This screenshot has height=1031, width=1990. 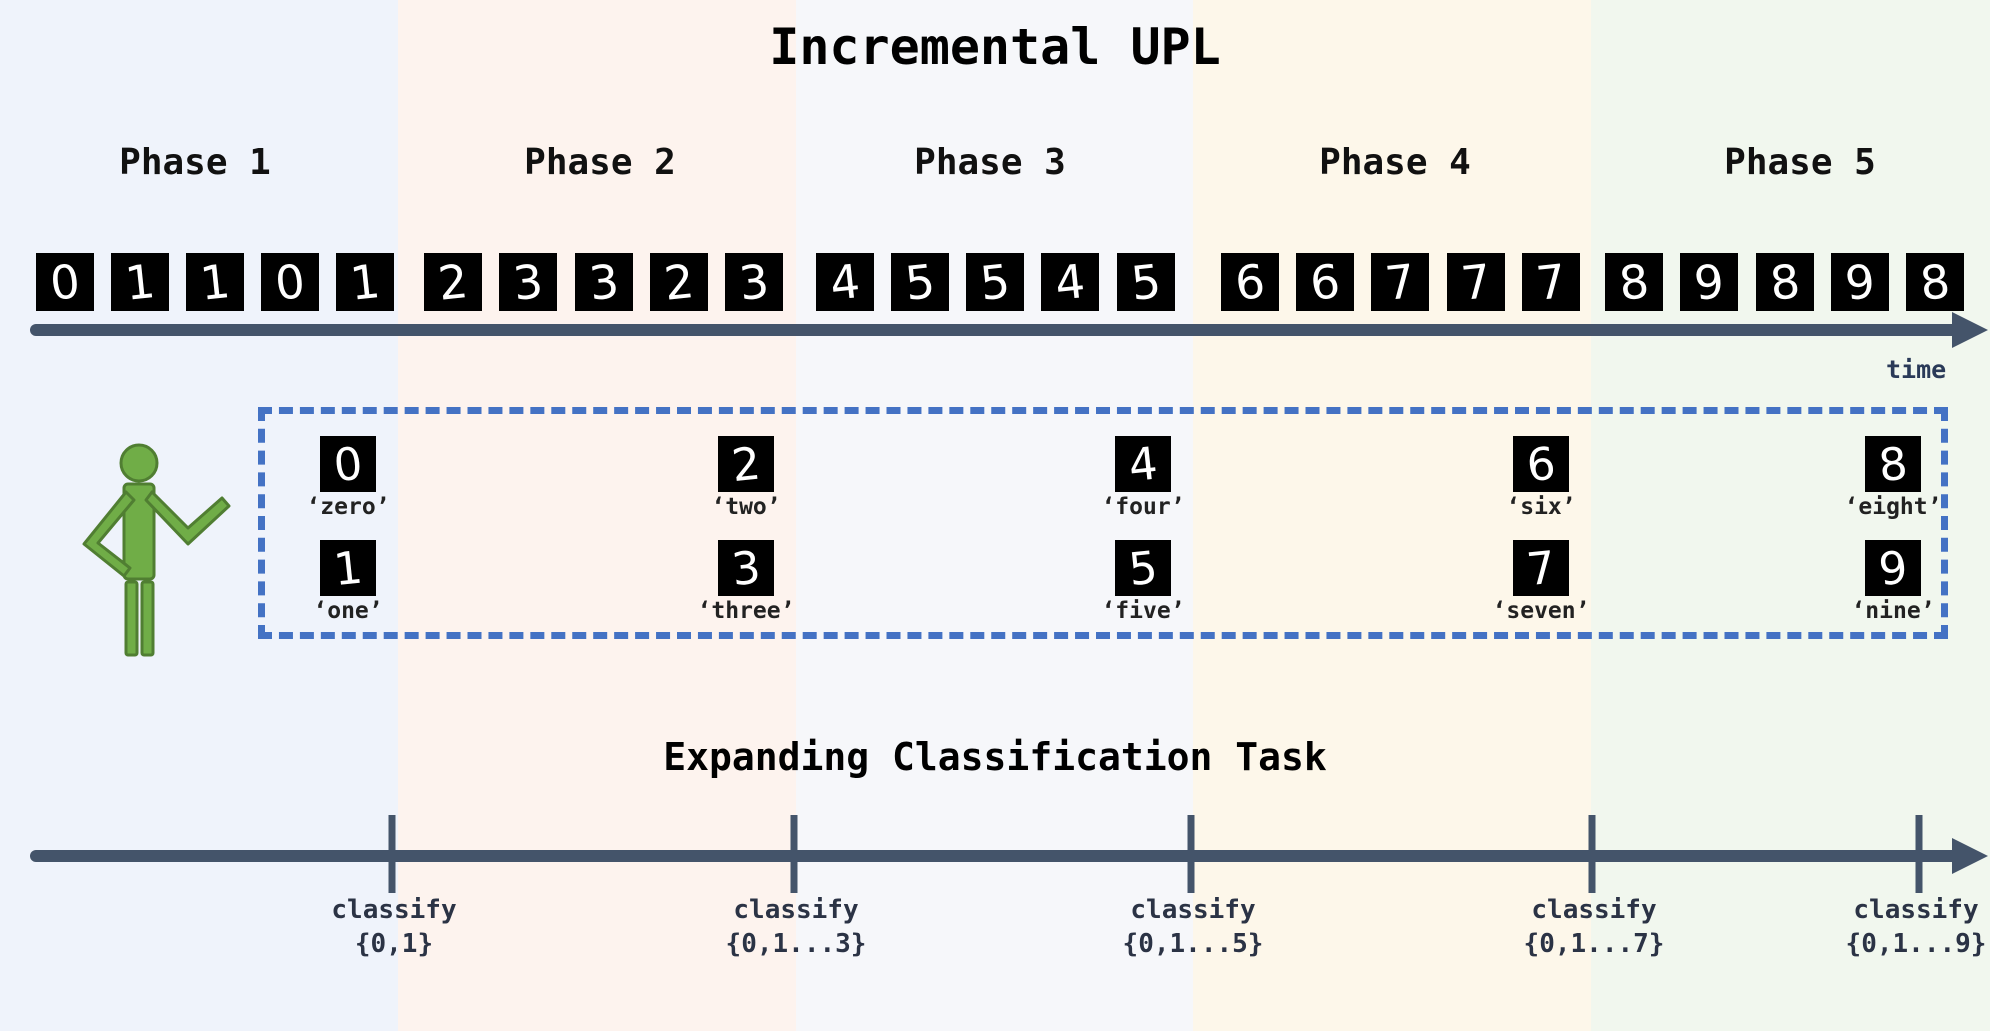 I want to click on diagram-title: Incremental UPL, so click(x=995, y=47).